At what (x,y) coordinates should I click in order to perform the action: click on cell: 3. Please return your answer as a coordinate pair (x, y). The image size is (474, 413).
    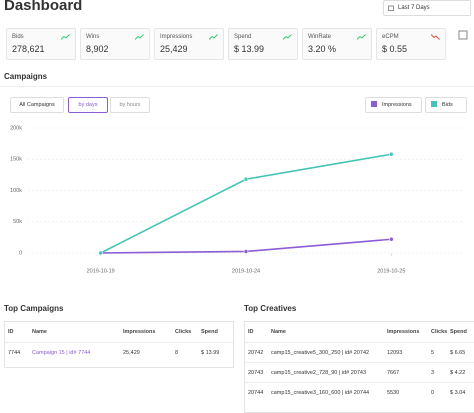
    Looking at the image, I should click on (433, 373).